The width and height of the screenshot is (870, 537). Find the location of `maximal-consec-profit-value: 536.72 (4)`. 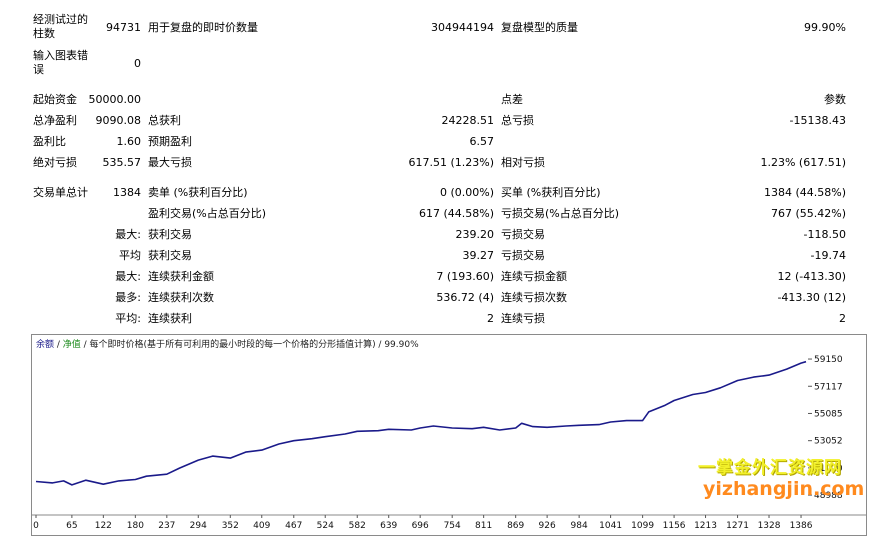

maximal-consec-profit-value: 536.72 (4) is located at coordinates (465, 297).